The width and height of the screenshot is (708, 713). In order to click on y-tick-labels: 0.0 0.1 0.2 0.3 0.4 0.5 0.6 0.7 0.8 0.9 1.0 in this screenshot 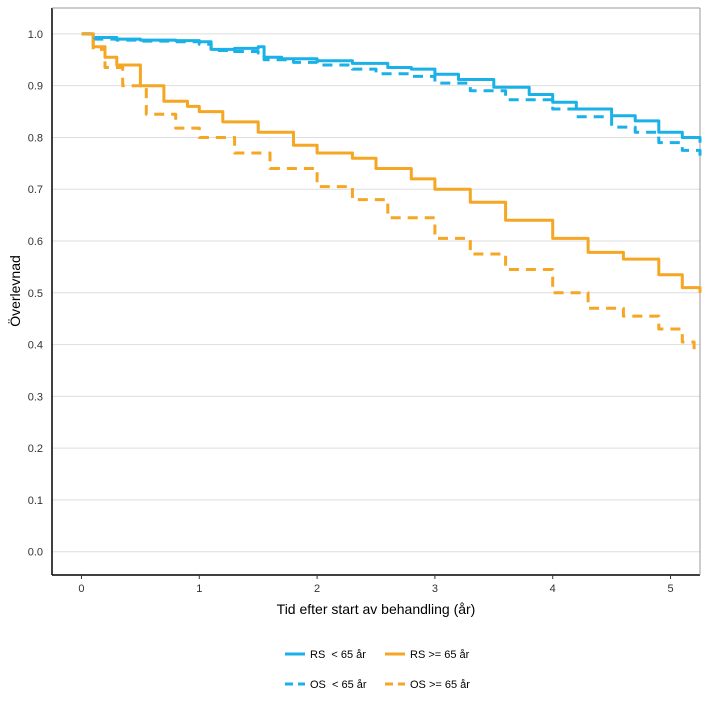, I will do `click(35, 294)`.